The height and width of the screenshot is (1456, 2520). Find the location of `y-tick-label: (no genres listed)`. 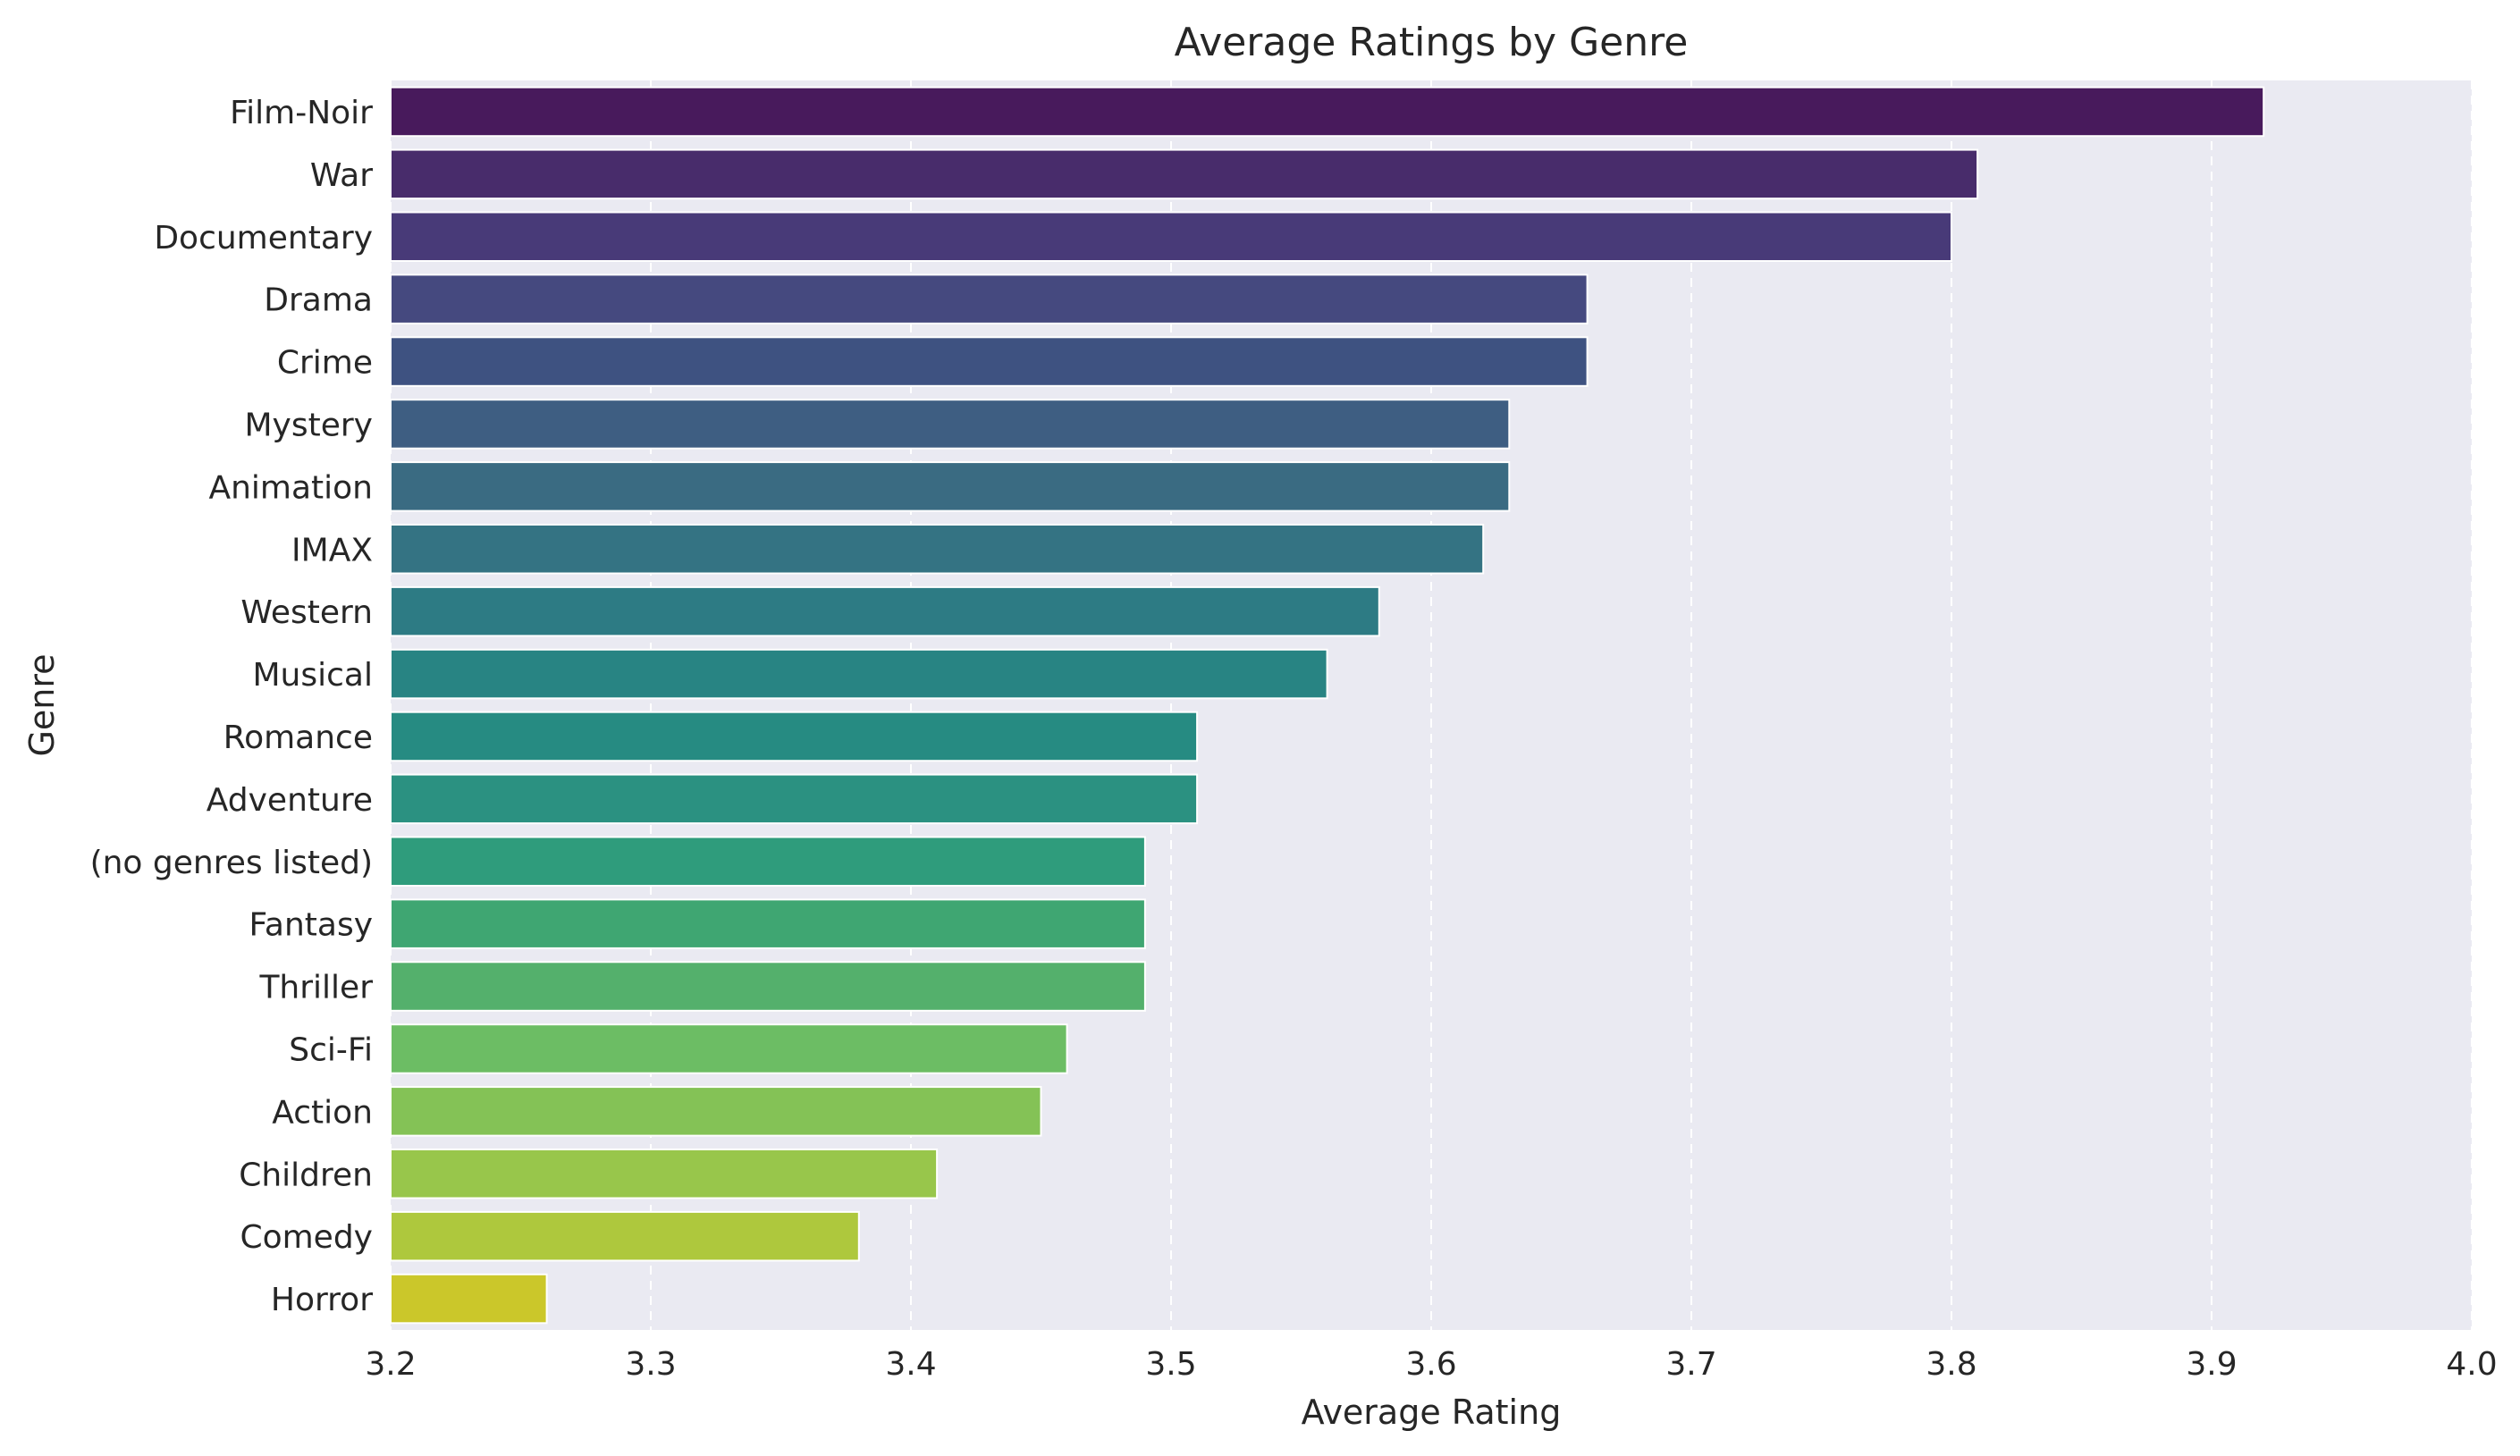

y-tick-label: (no genres listed) is located at coordinates (232, 863).